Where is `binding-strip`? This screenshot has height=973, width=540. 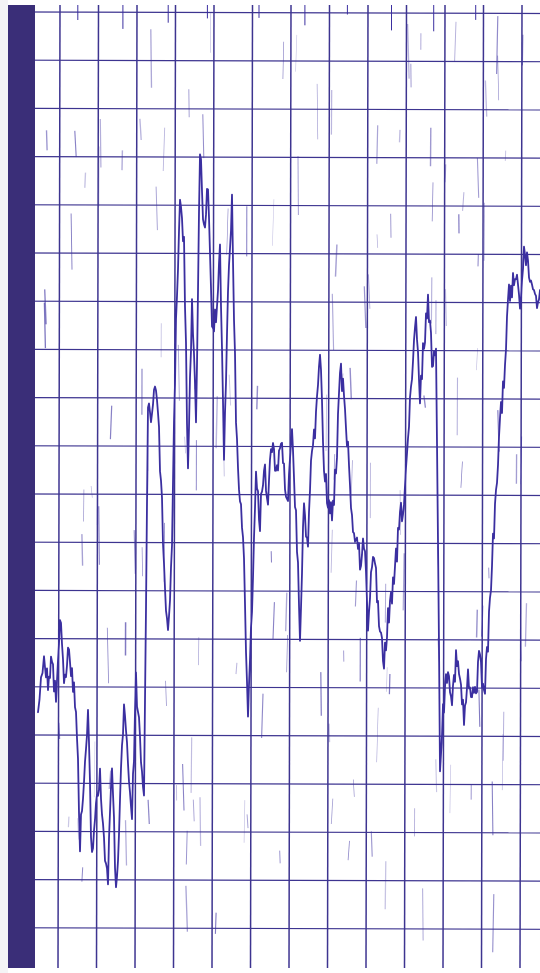
binding-strip is located at coordinates (21, 486).